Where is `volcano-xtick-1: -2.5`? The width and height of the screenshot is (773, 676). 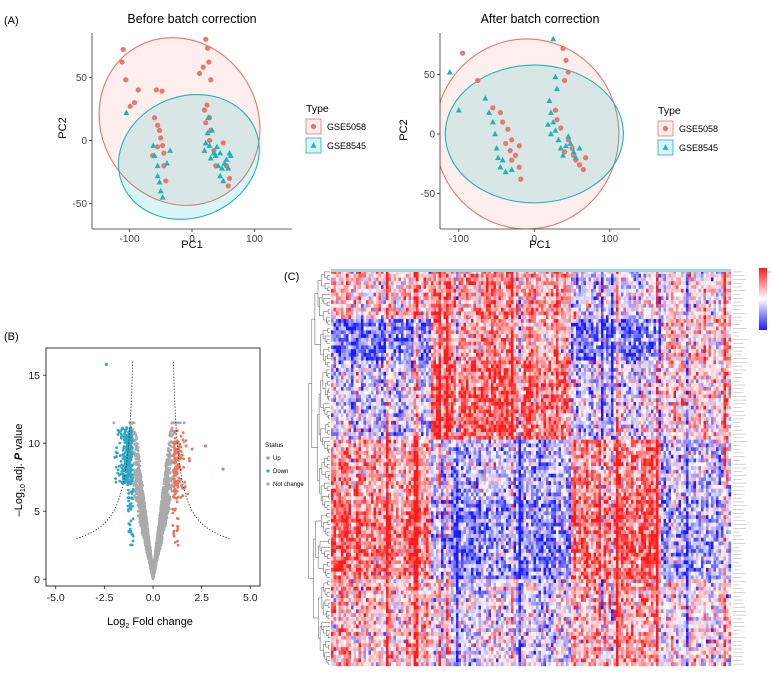
volcano-xtick-1: -2.5 is located at coordinates (104, 598).